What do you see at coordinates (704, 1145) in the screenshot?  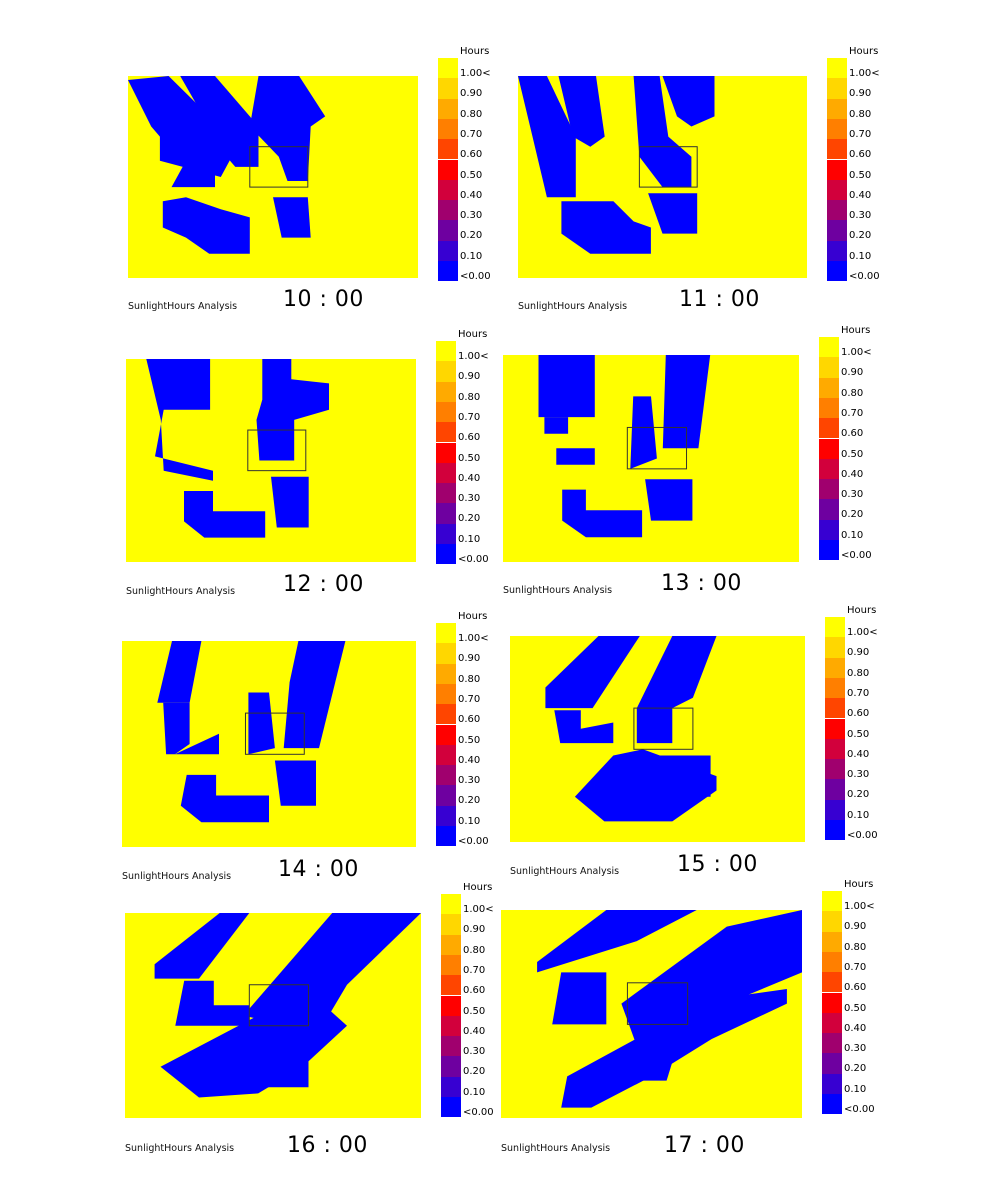 I see `time-label: 17 : 00` at bounding box center [704, 1145].